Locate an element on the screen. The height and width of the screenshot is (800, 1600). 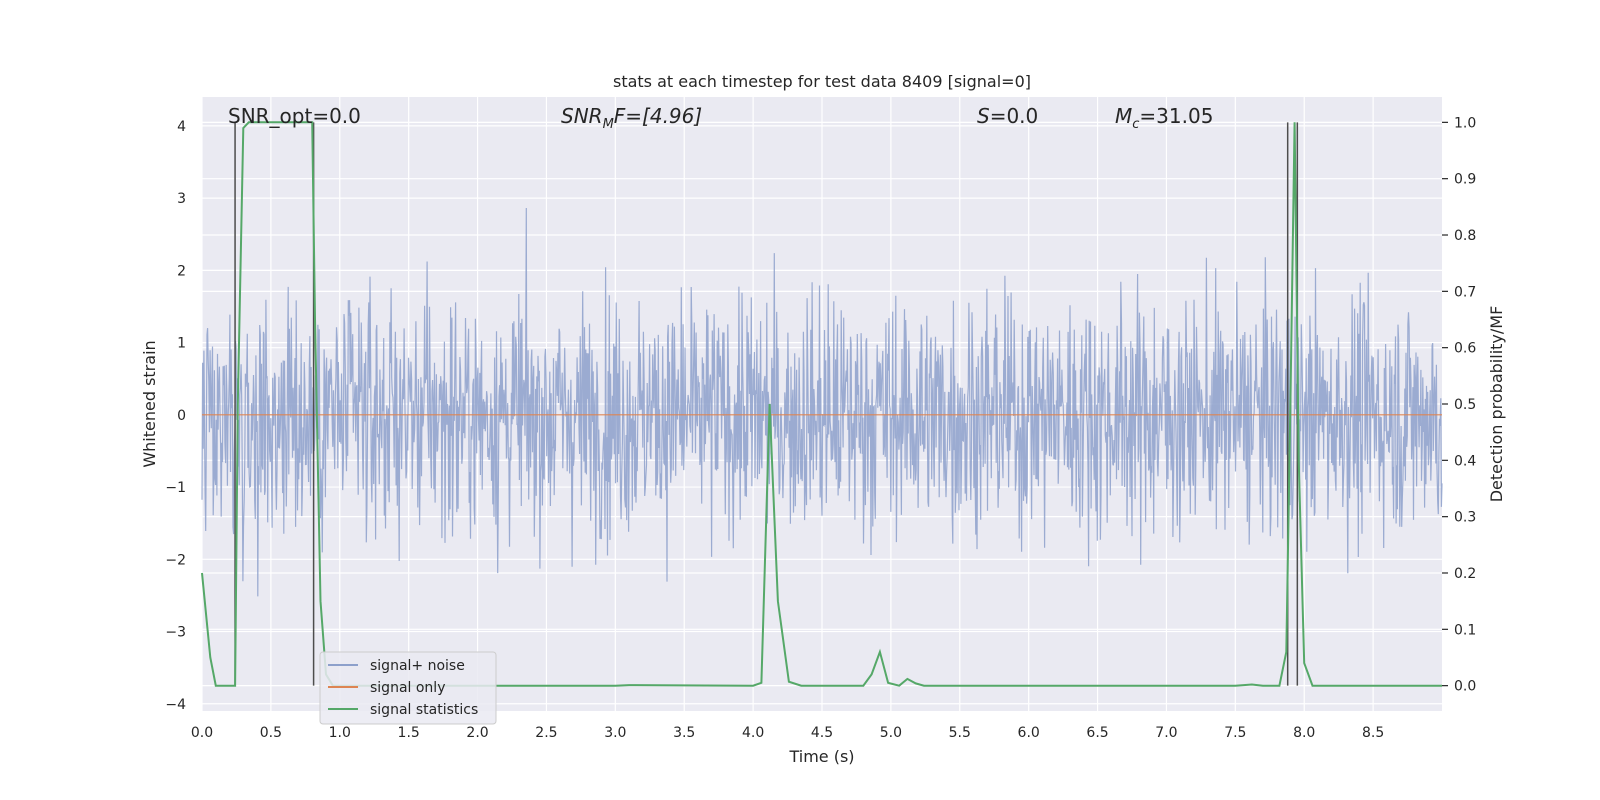
y-axis-right: 0.0 0.1 0.2 0.3 0.4 0.5 0.6 0.7 0.8 0.9 1.0 is located at coordinates (1459, 405).